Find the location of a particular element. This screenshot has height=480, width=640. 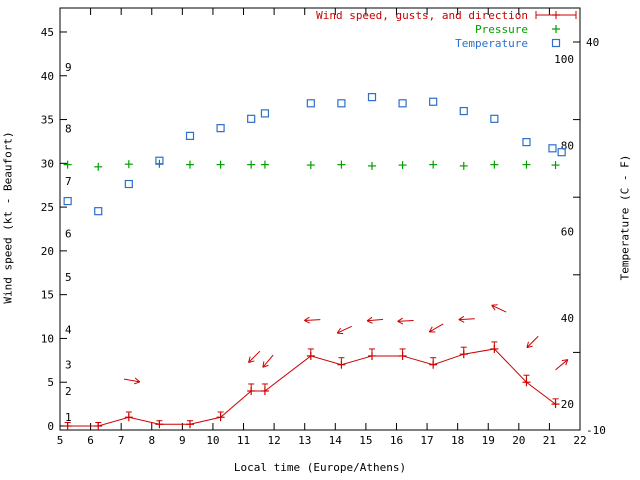

svg-text: 25 is located at coordinates (47, 207).